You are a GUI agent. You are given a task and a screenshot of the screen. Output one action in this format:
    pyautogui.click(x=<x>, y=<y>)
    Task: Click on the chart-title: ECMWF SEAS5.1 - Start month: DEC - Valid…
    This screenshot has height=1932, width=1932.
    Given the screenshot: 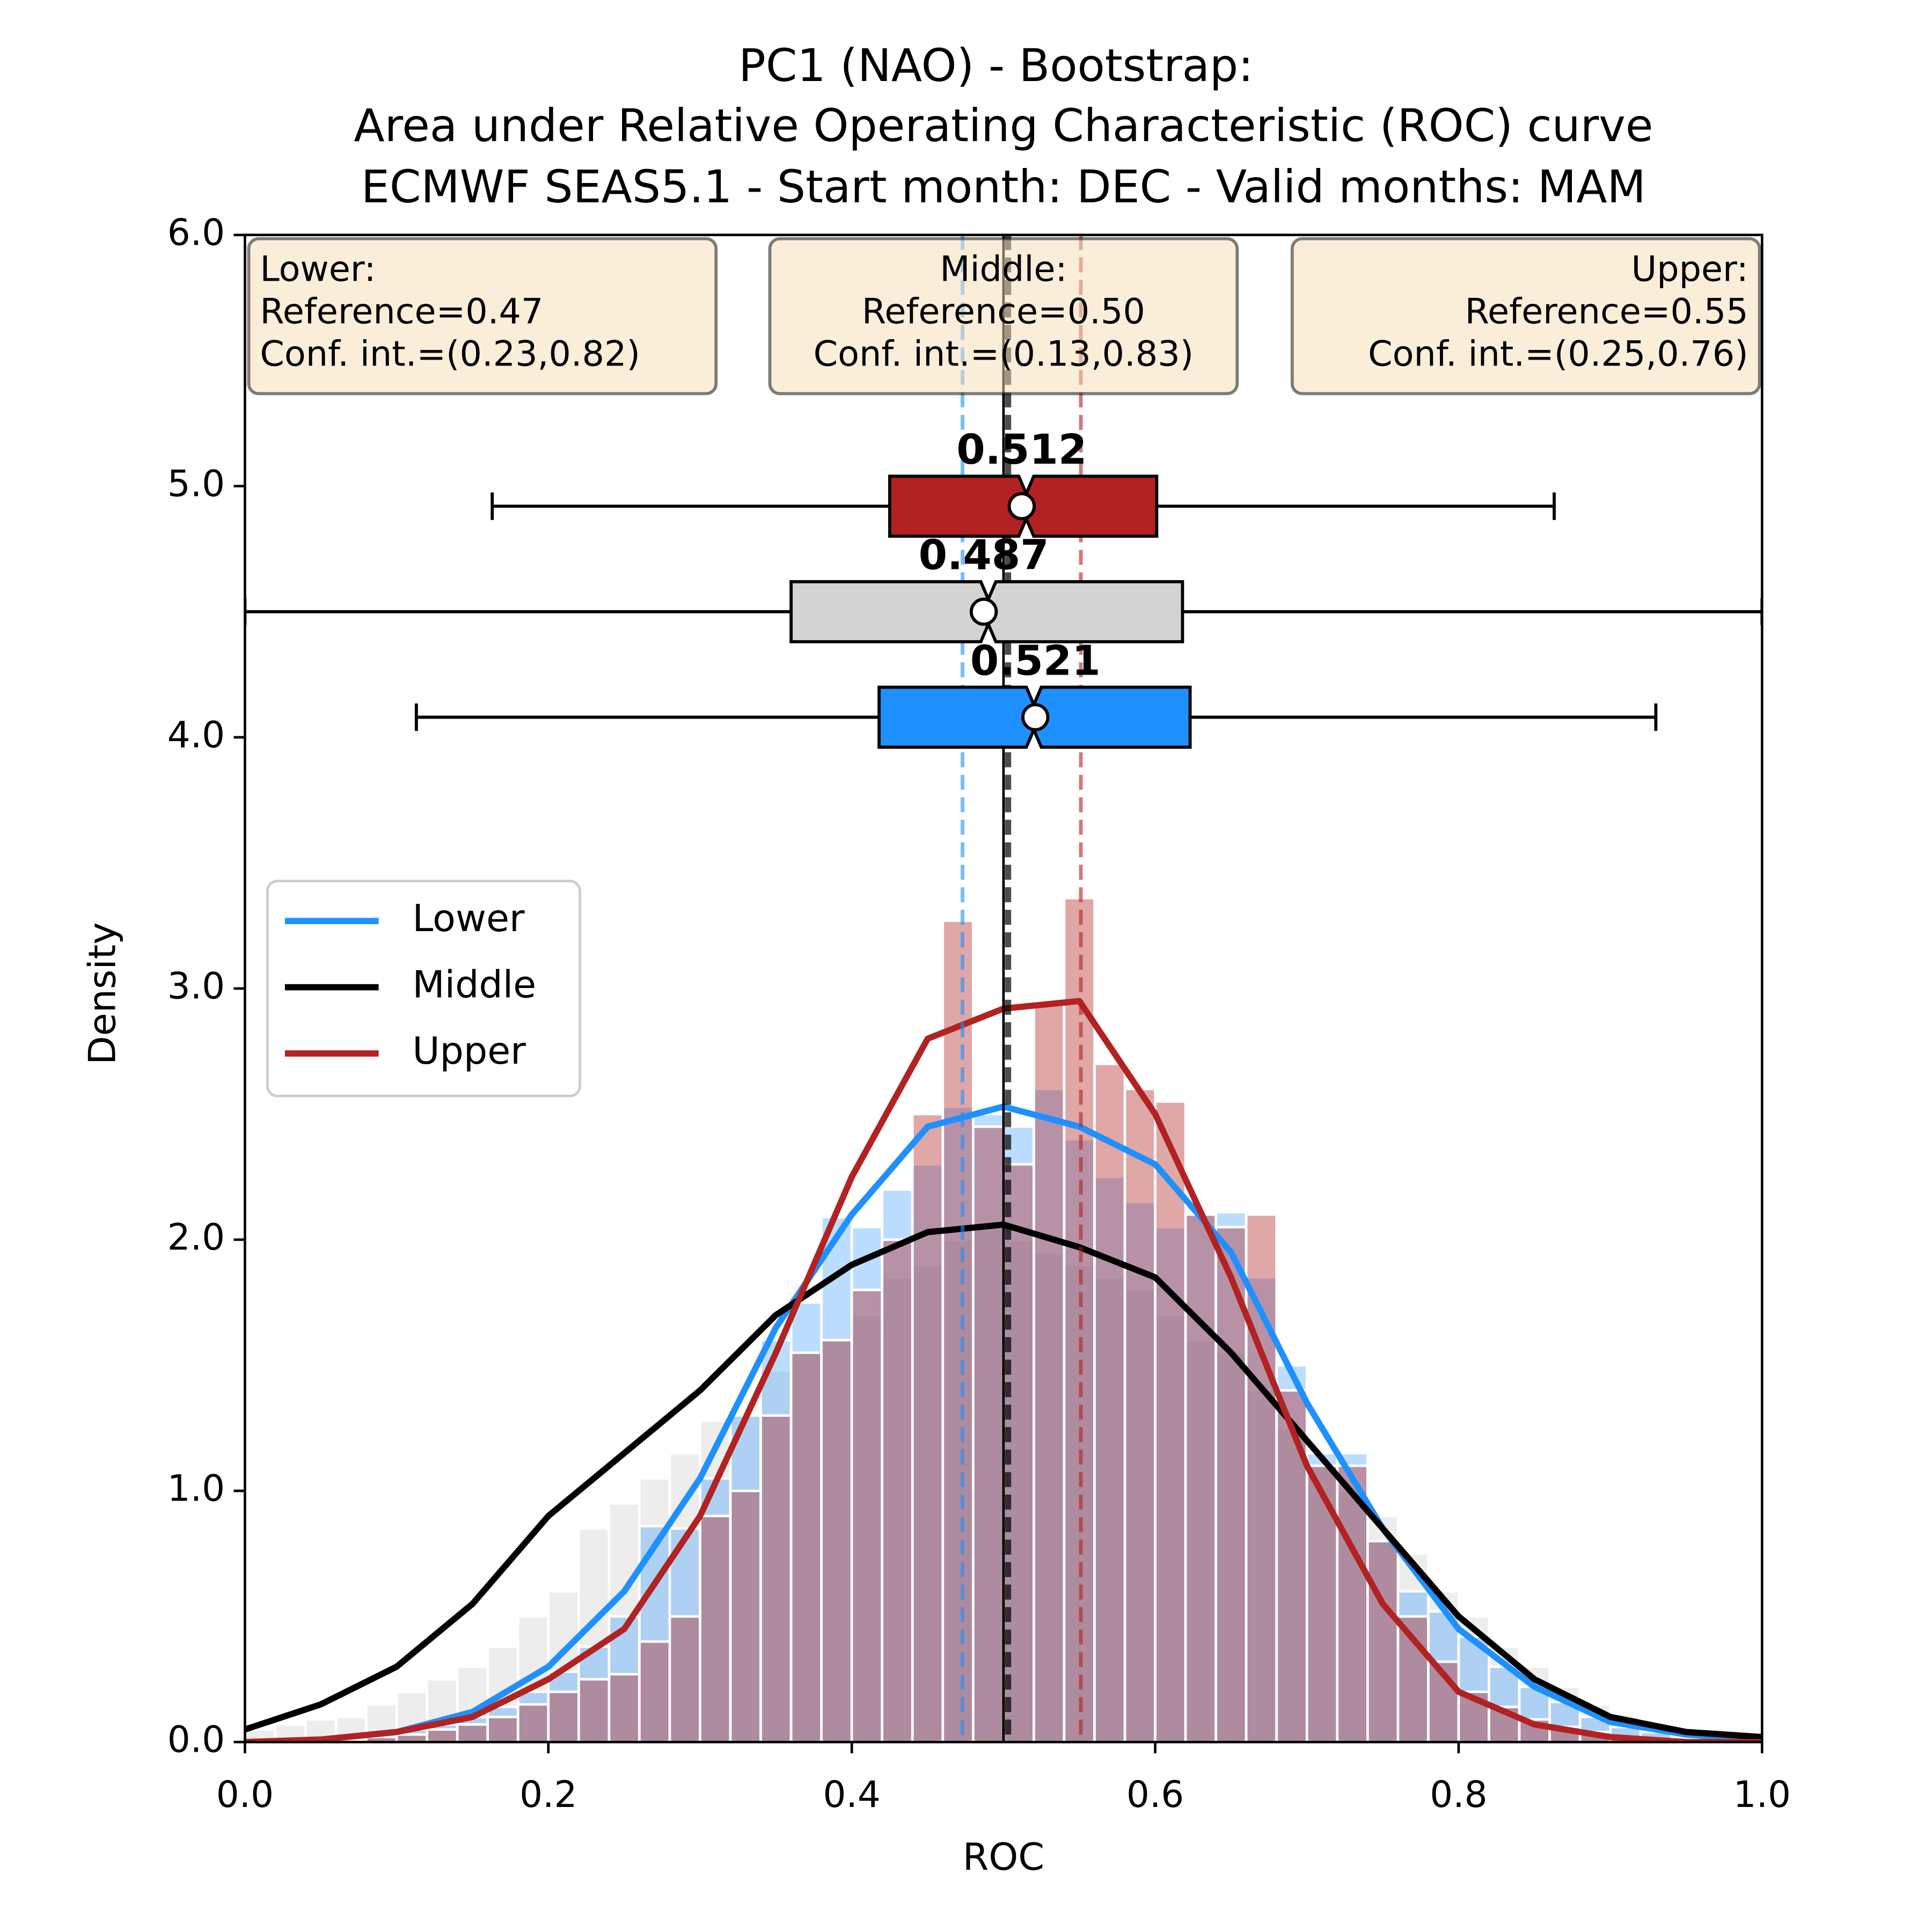 What is the action you would take?
    pyautogui.click(x=1003, y=186)
    